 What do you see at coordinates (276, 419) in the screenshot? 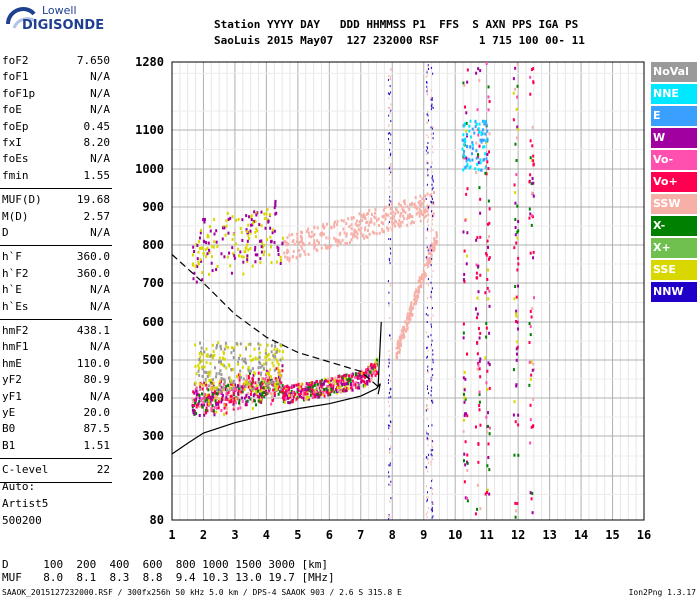
I see `solid-profile-curve` at bounding box center [276, 419].